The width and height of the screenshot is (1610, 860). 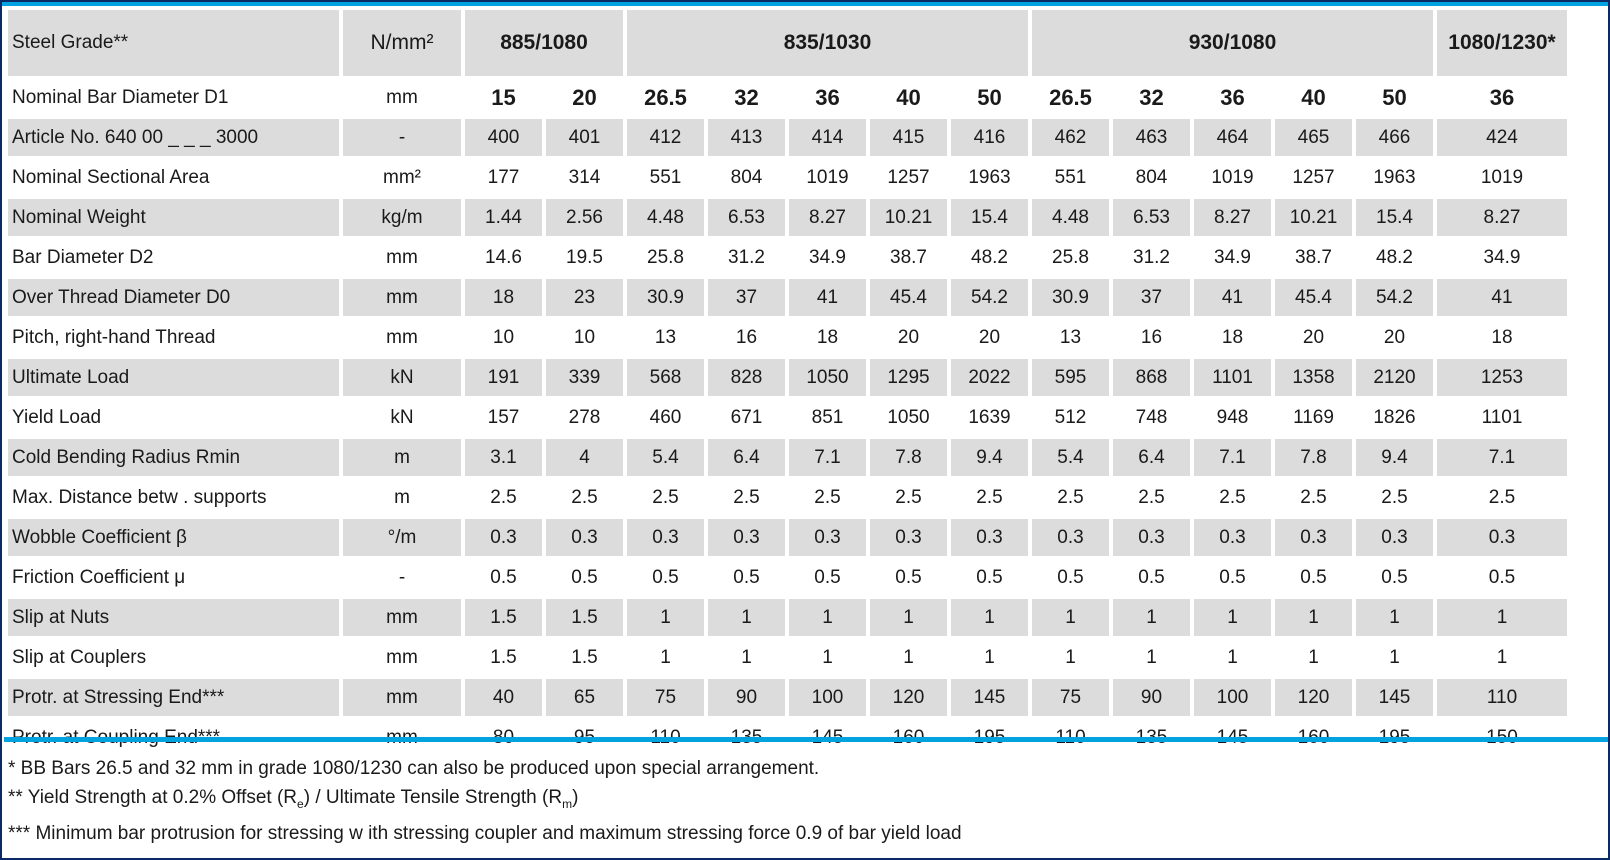 What do you see at coordinates (746, 179) in the screenshot?
I see `table-cell: 804` at bounding box center [746, 179].